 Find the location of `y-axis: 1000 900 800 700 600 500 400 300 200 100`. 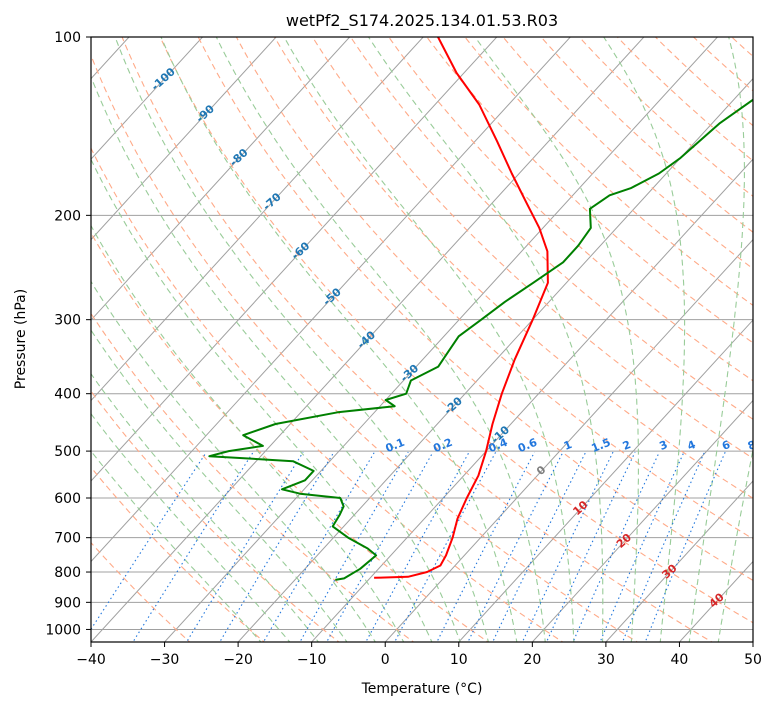

y-axis: 1000 900 800 700 600 500 400 300 200 100 is located at coordinates (68, 334).